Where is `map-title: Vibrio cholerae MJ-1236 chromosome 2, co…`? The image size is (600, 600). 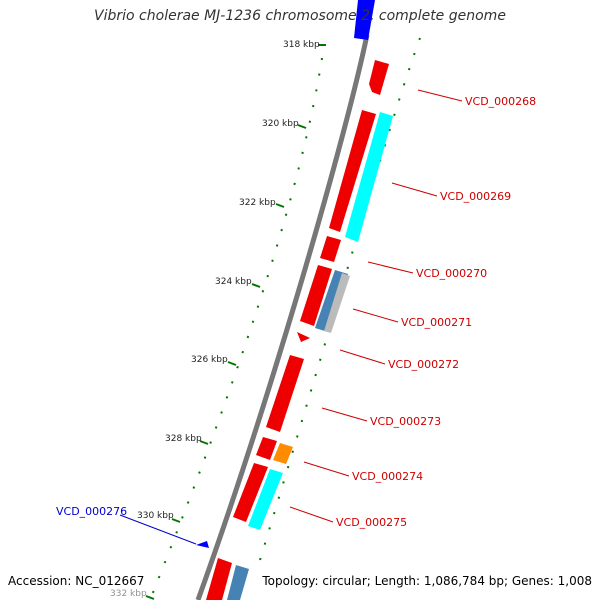 map-title: Vibrio cholerae MJ-1236 chromosome 2, co… is located at coordinates (300, 16).